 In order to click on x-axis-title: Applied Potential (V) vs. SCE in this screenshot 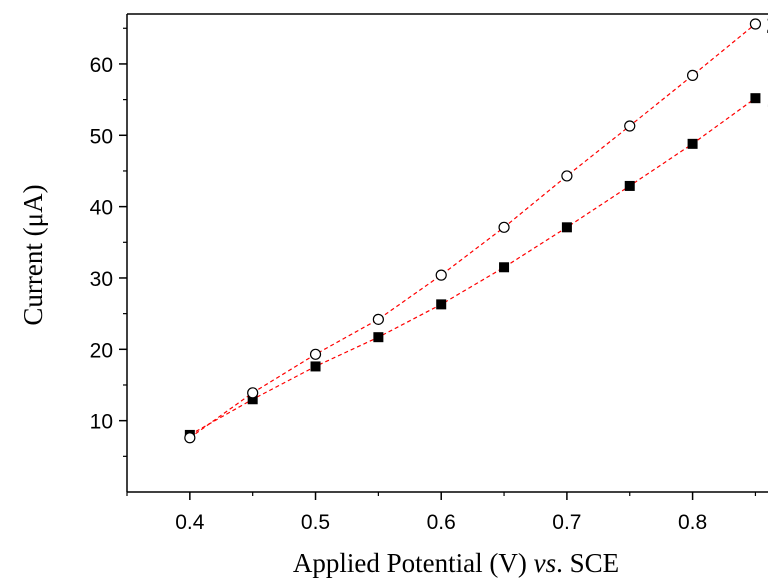, I will do `click(456, 563)`.